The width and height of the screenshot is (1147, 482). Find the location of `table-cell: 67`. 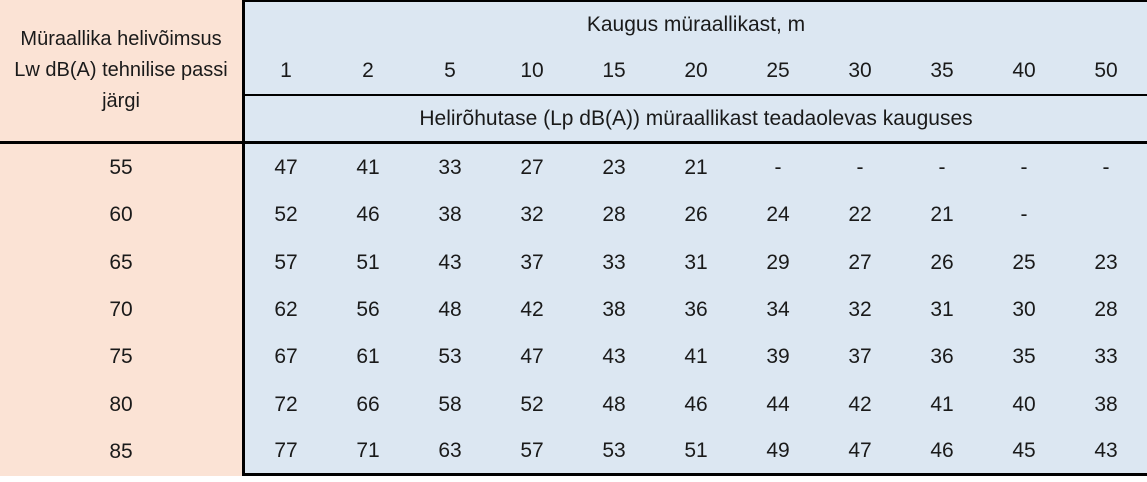

table-cell: 67 is located at coordinates (286, 357).